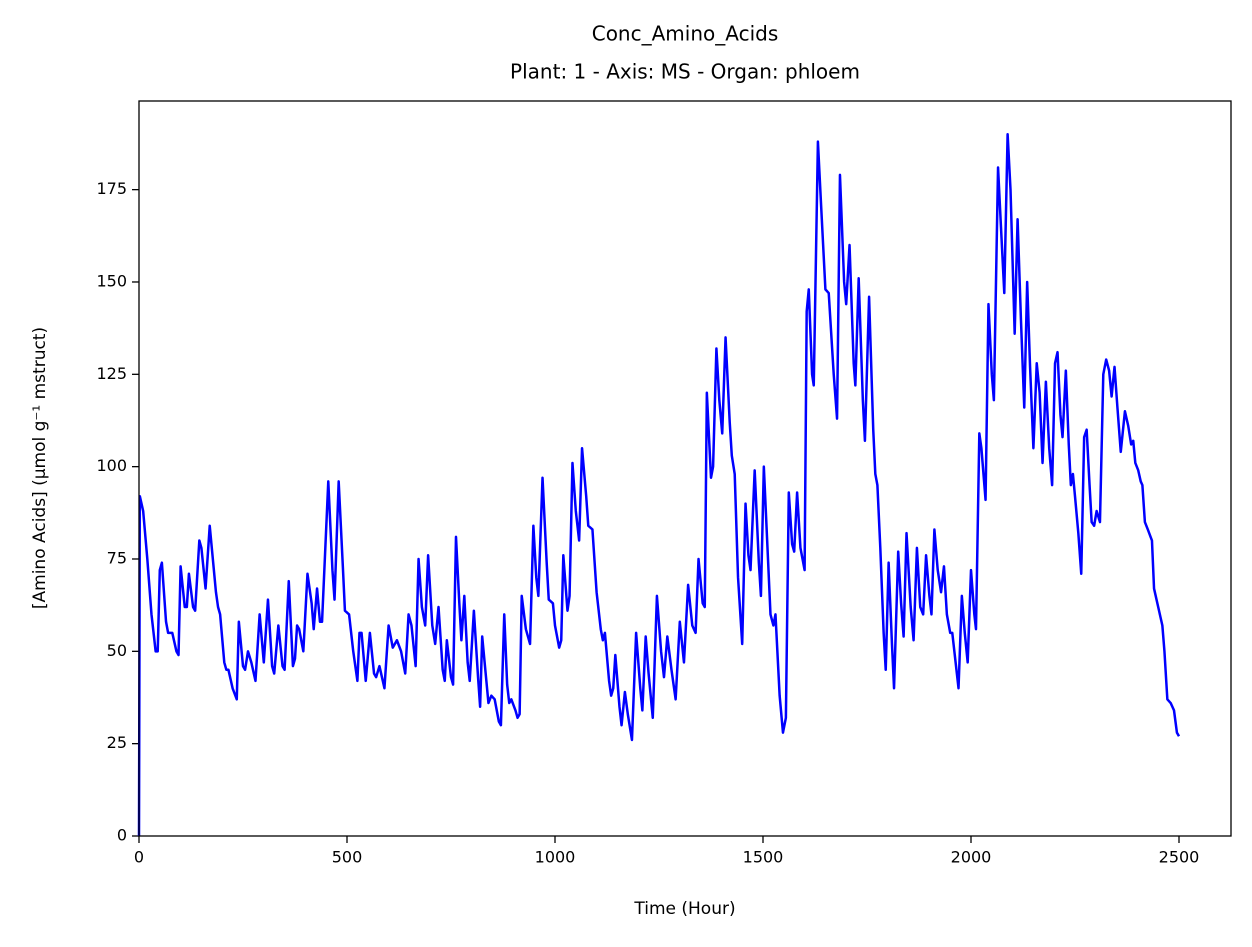 Image resolution: width=1252 pixels, height=947 pixels. I want to click on y-tick-label: 75, so click(117, 557).